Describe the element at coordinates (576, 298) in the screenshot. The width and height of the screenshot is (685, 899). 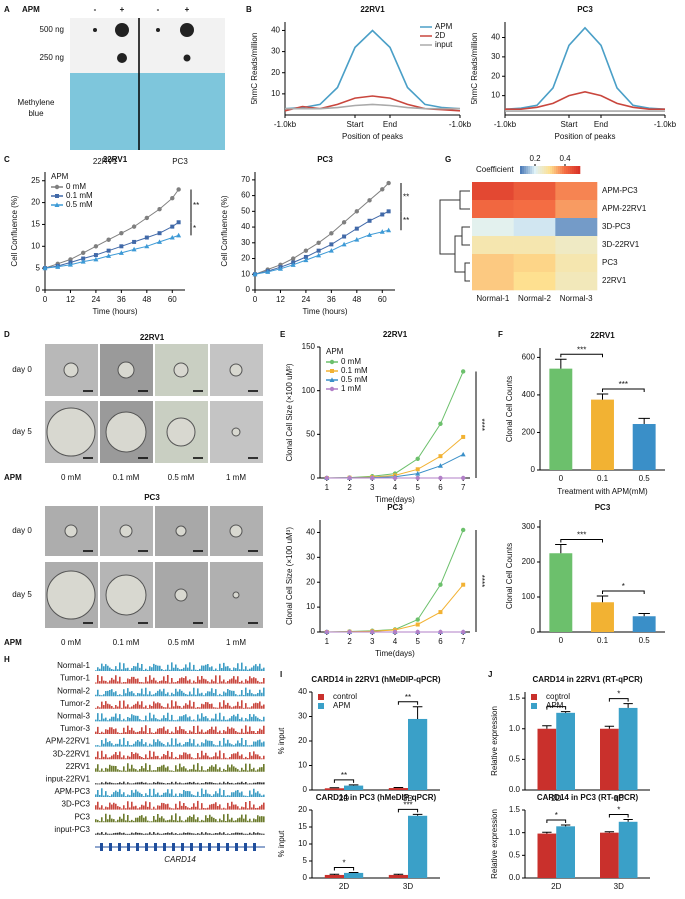
I see `column-label: Normal-3` at that location.